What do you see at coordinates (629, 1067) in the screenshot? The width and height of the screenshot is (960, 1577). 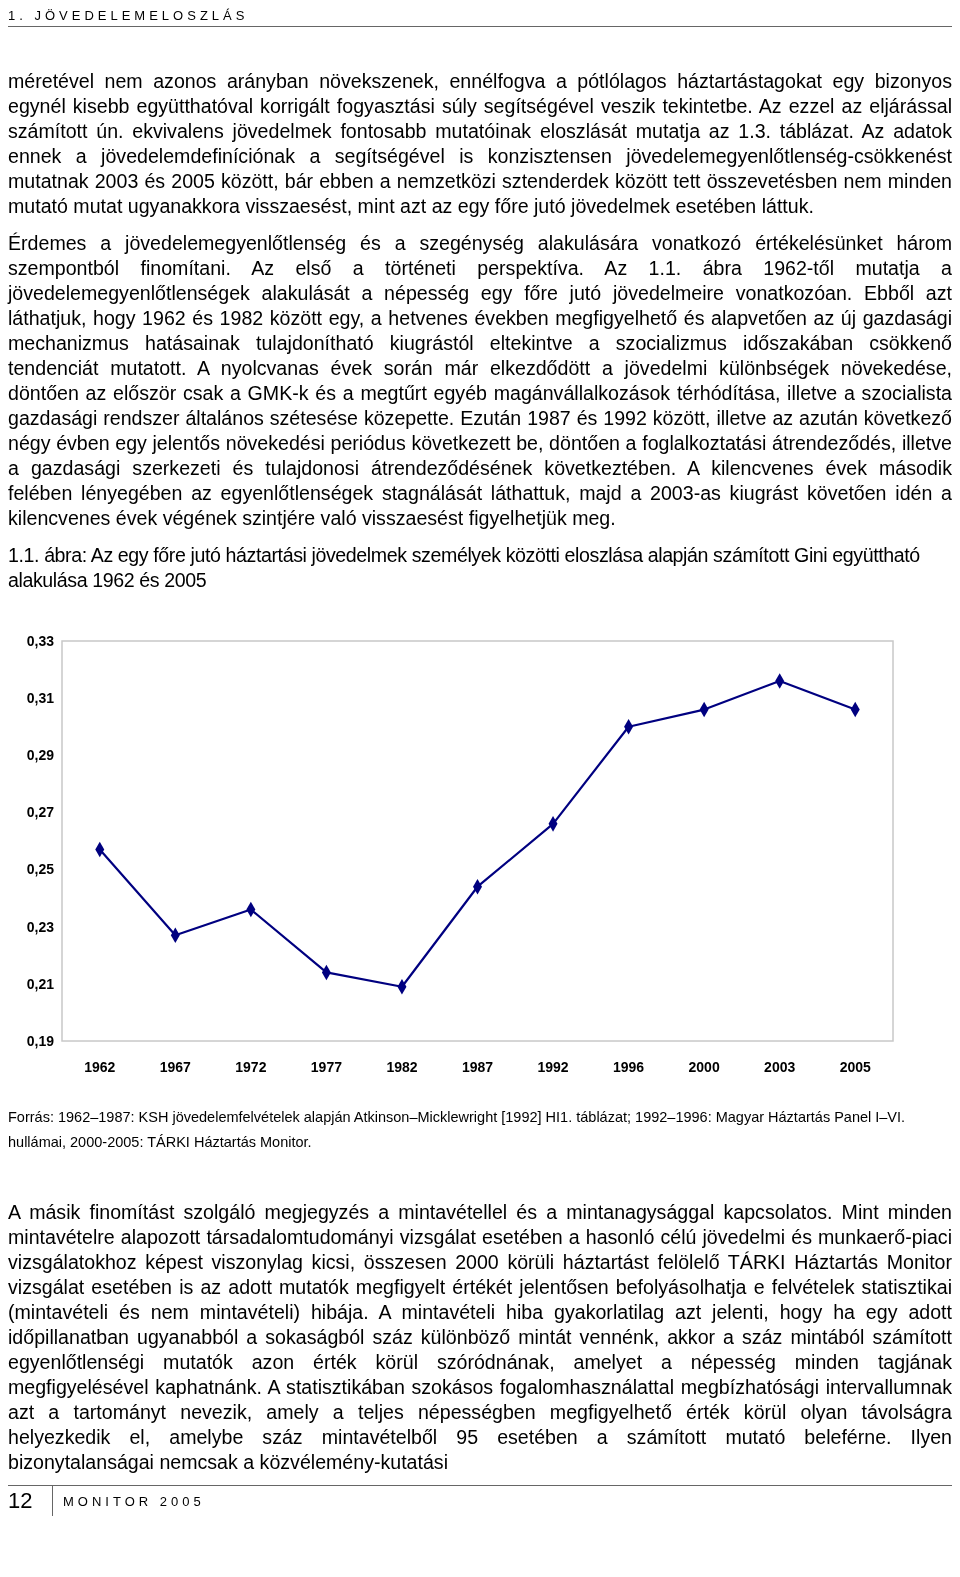 I see `x-tick-label: 1996` at bounding box center [629, 1067].